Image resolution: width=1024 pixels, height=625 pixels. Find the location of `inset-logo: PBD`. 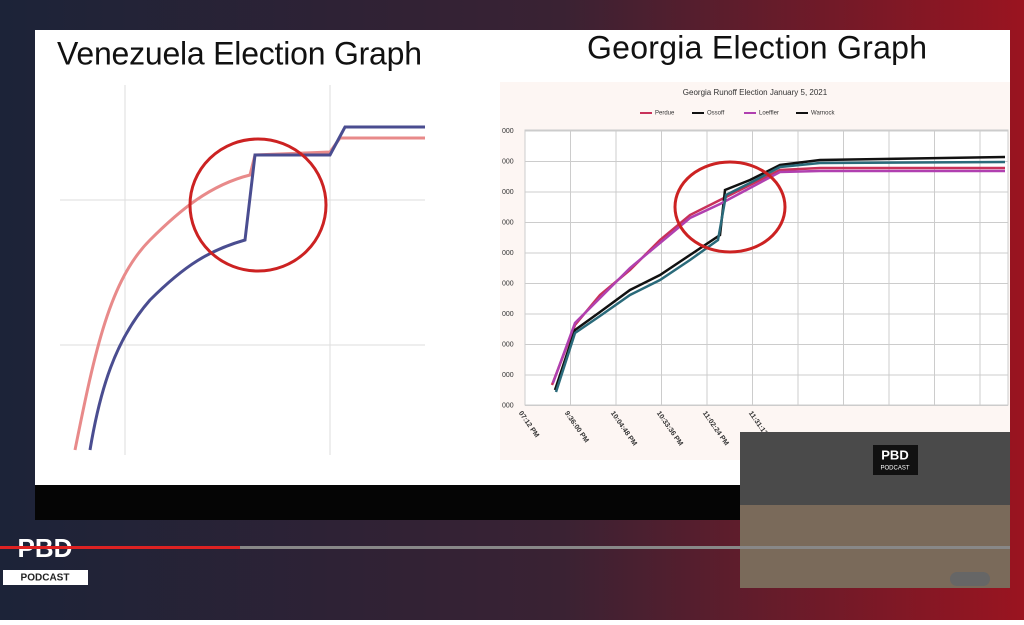

inset-logo: PBD is located at coordinates (894, 454).